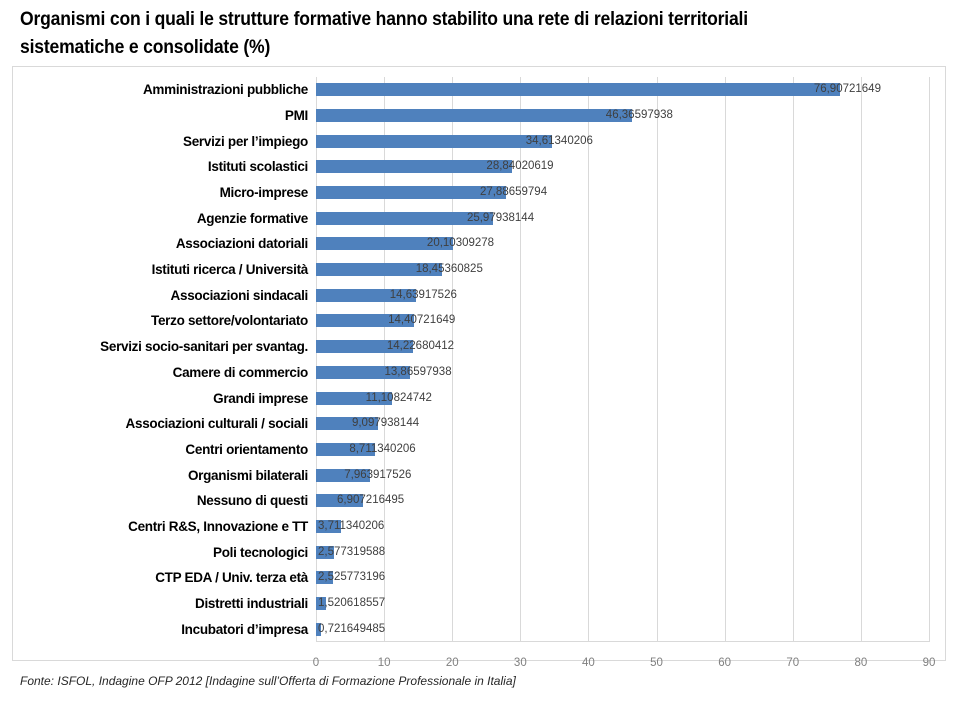  I want to click on bar-row: Grandi imprese 11,10824742, so click(571, 398).